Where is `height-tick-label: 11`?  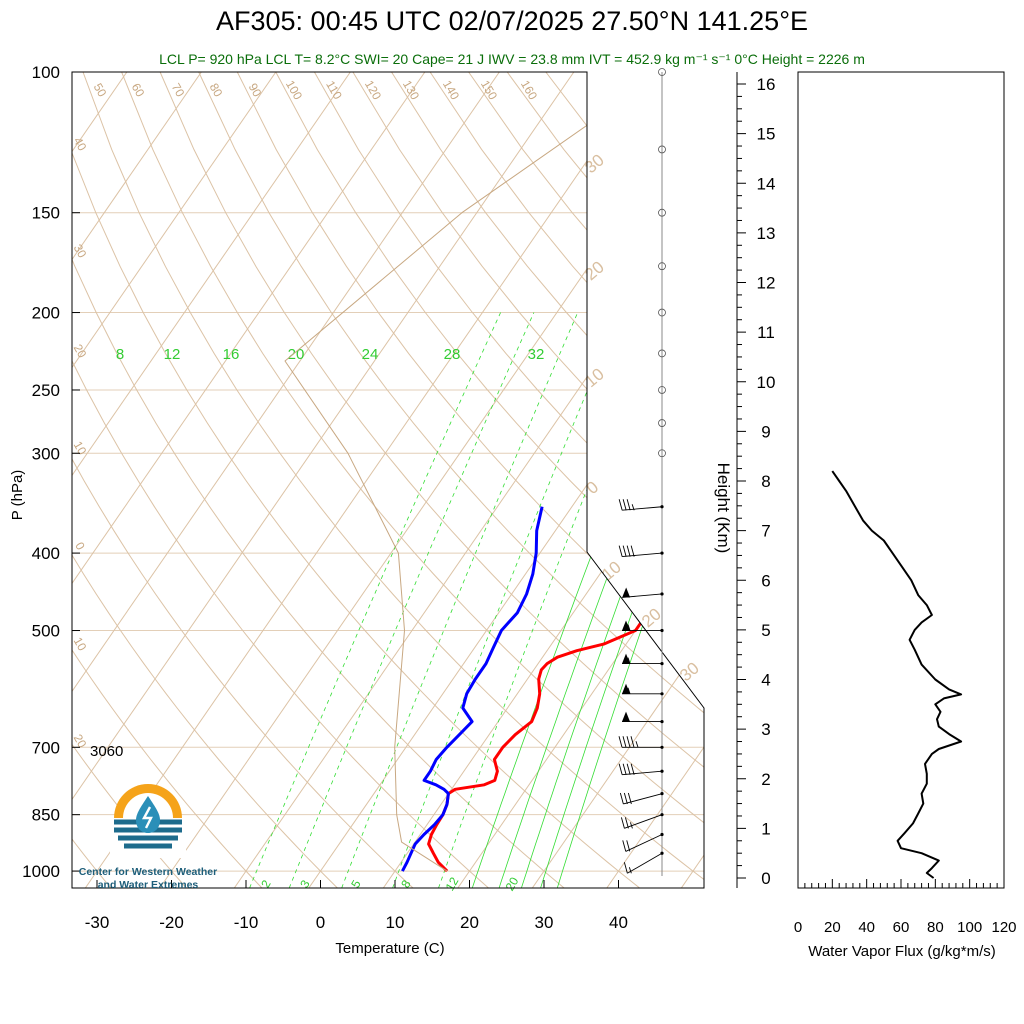
height-tick-label: 11 is located at coordinates (766, 332).